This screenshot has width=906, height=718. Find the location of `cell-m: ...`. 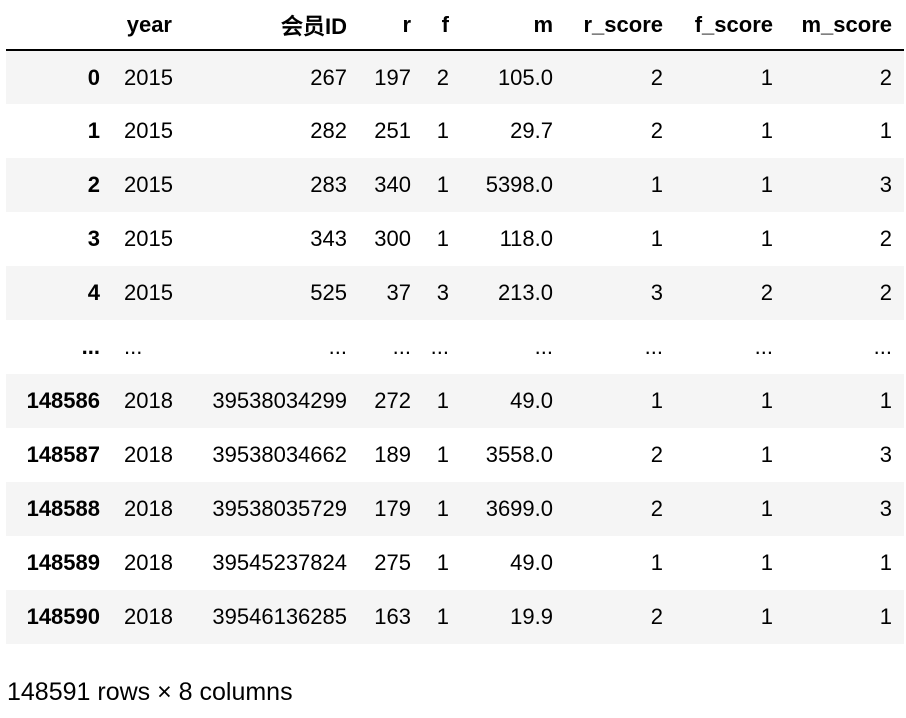

cell-m: ... is located at coordinates (543, 346).